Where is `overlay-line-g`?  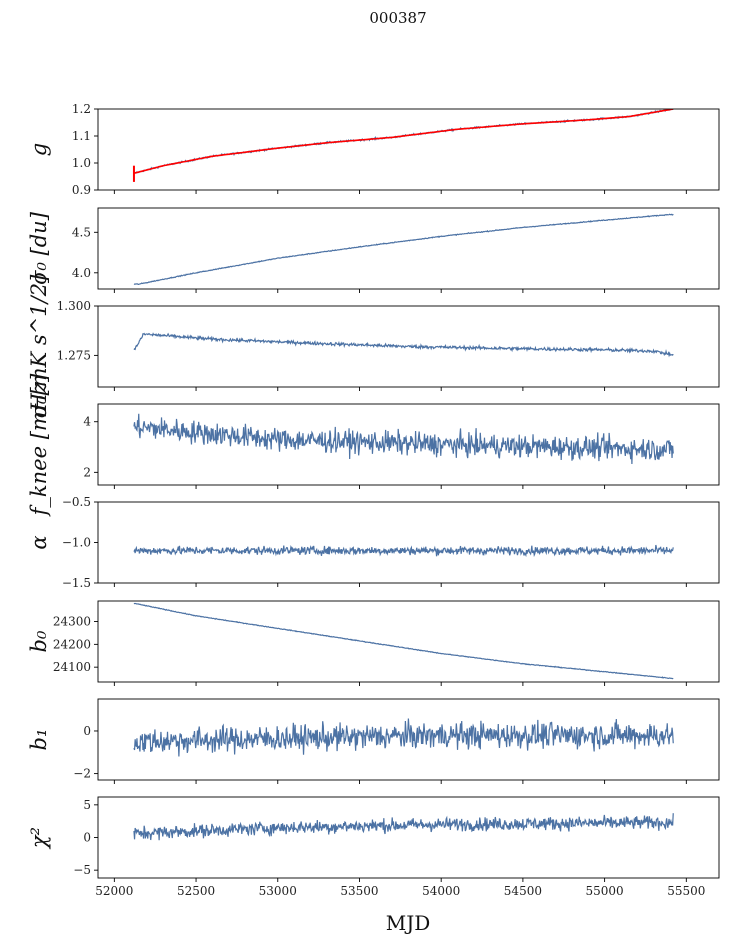 overlay-line-g is located at coordinates (403, 142).